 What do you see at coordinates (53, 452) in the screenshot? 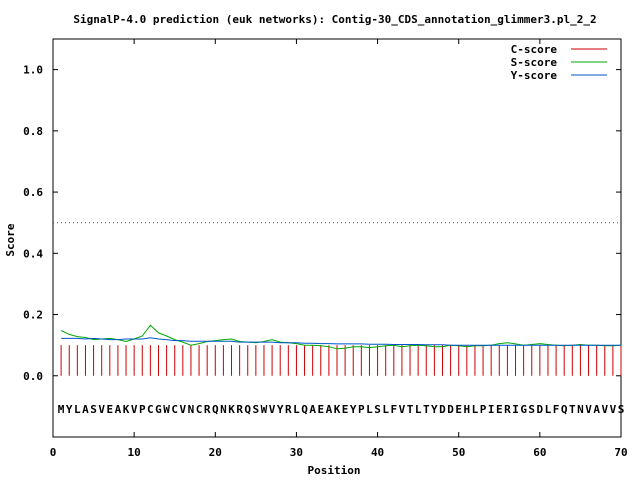
I see `x-tick-label: 0` at bounding box center [53, 452].